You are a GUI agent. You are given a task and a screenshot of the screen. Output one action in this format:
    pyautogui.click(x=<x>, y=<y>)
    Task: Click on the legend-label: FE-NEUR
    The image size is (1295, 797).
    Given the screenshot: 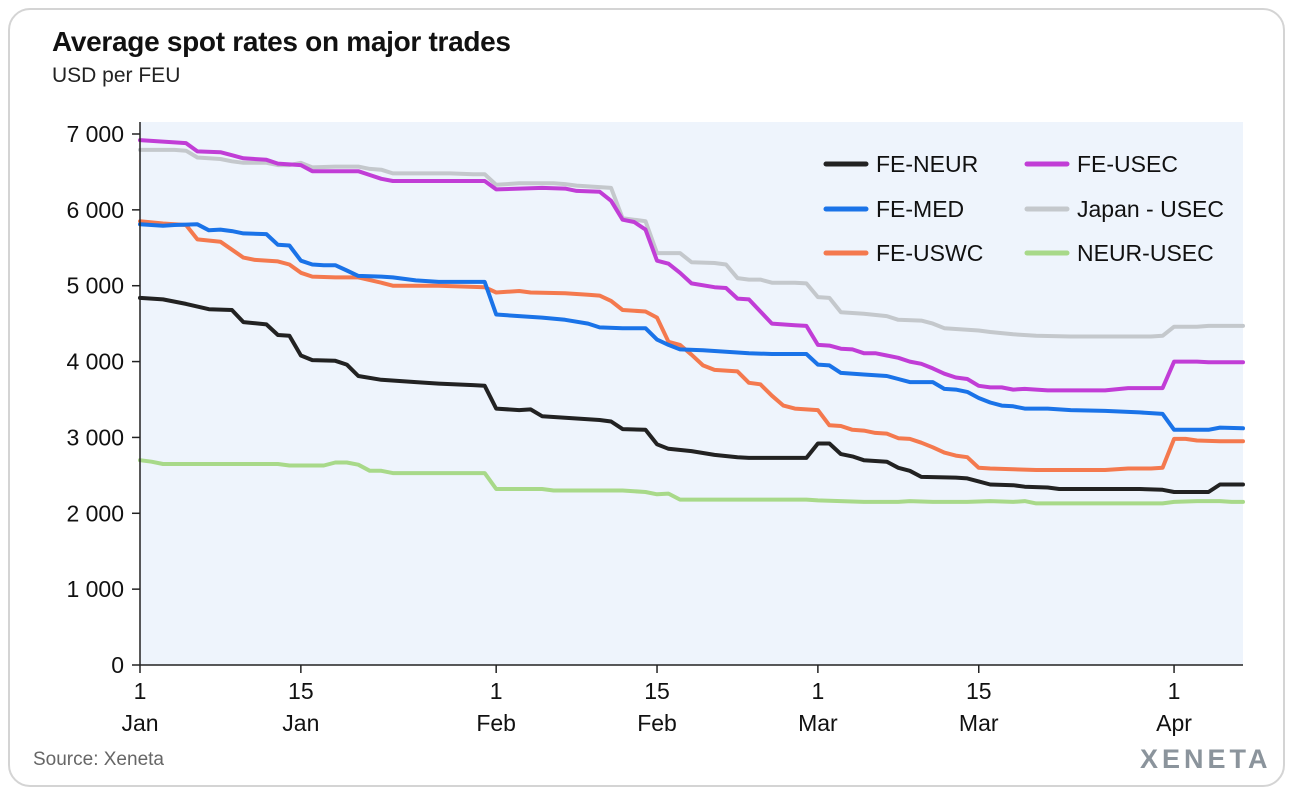 What is the action you would take?
    pyautogui.click(x=927, y=164)
    